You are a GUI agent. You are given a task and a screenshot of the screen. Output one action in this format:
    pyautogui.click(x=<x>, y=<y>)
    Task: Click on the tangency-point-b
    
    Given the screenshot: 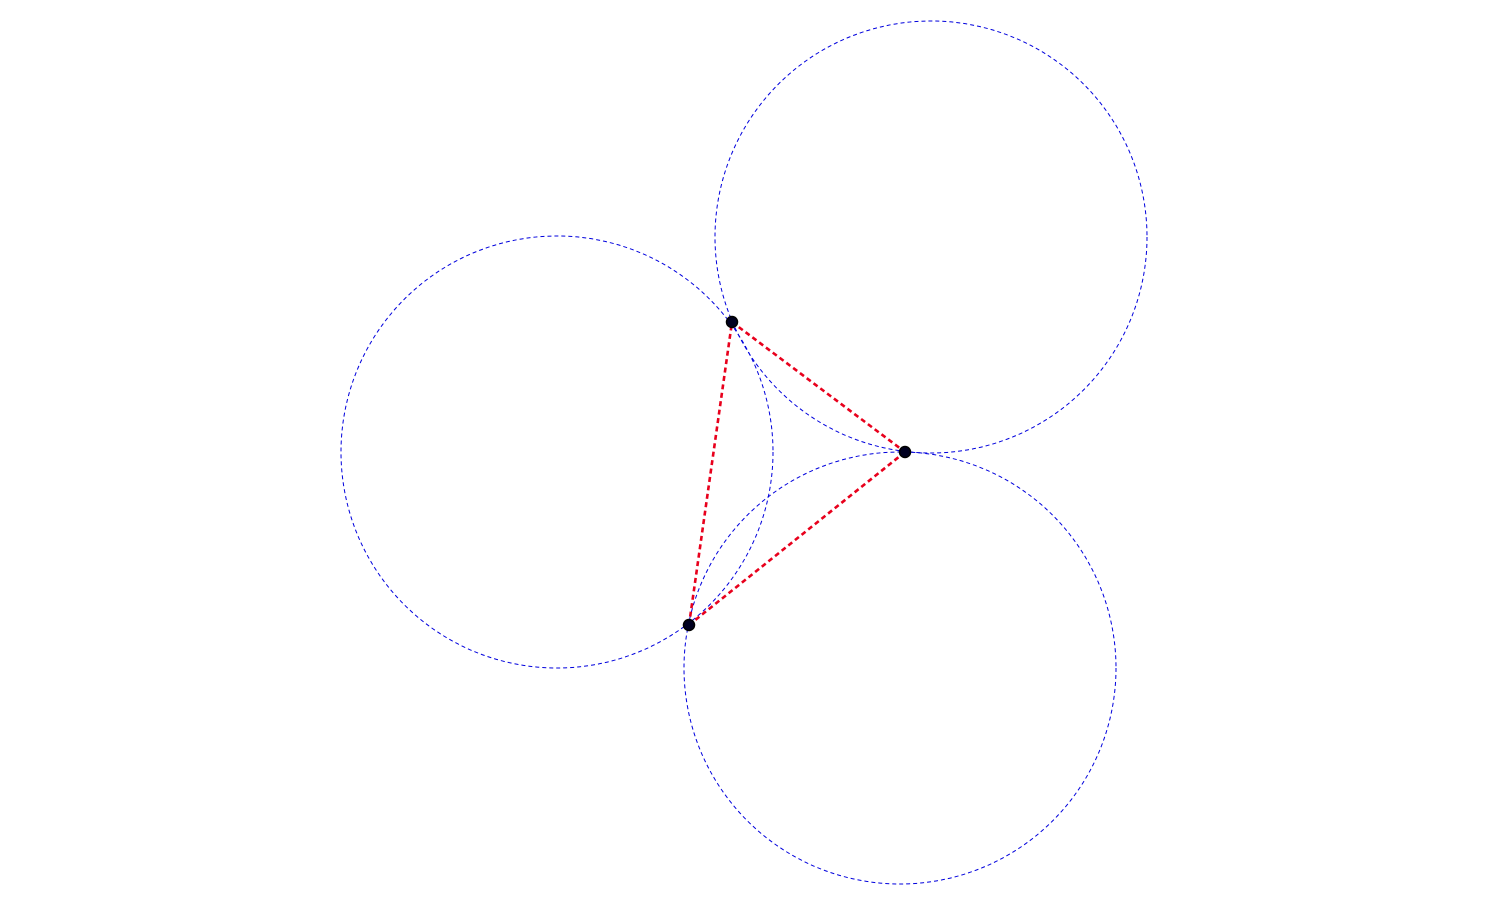 What is the action you would take?
    pyautogui.click(x=905, y=452)
    